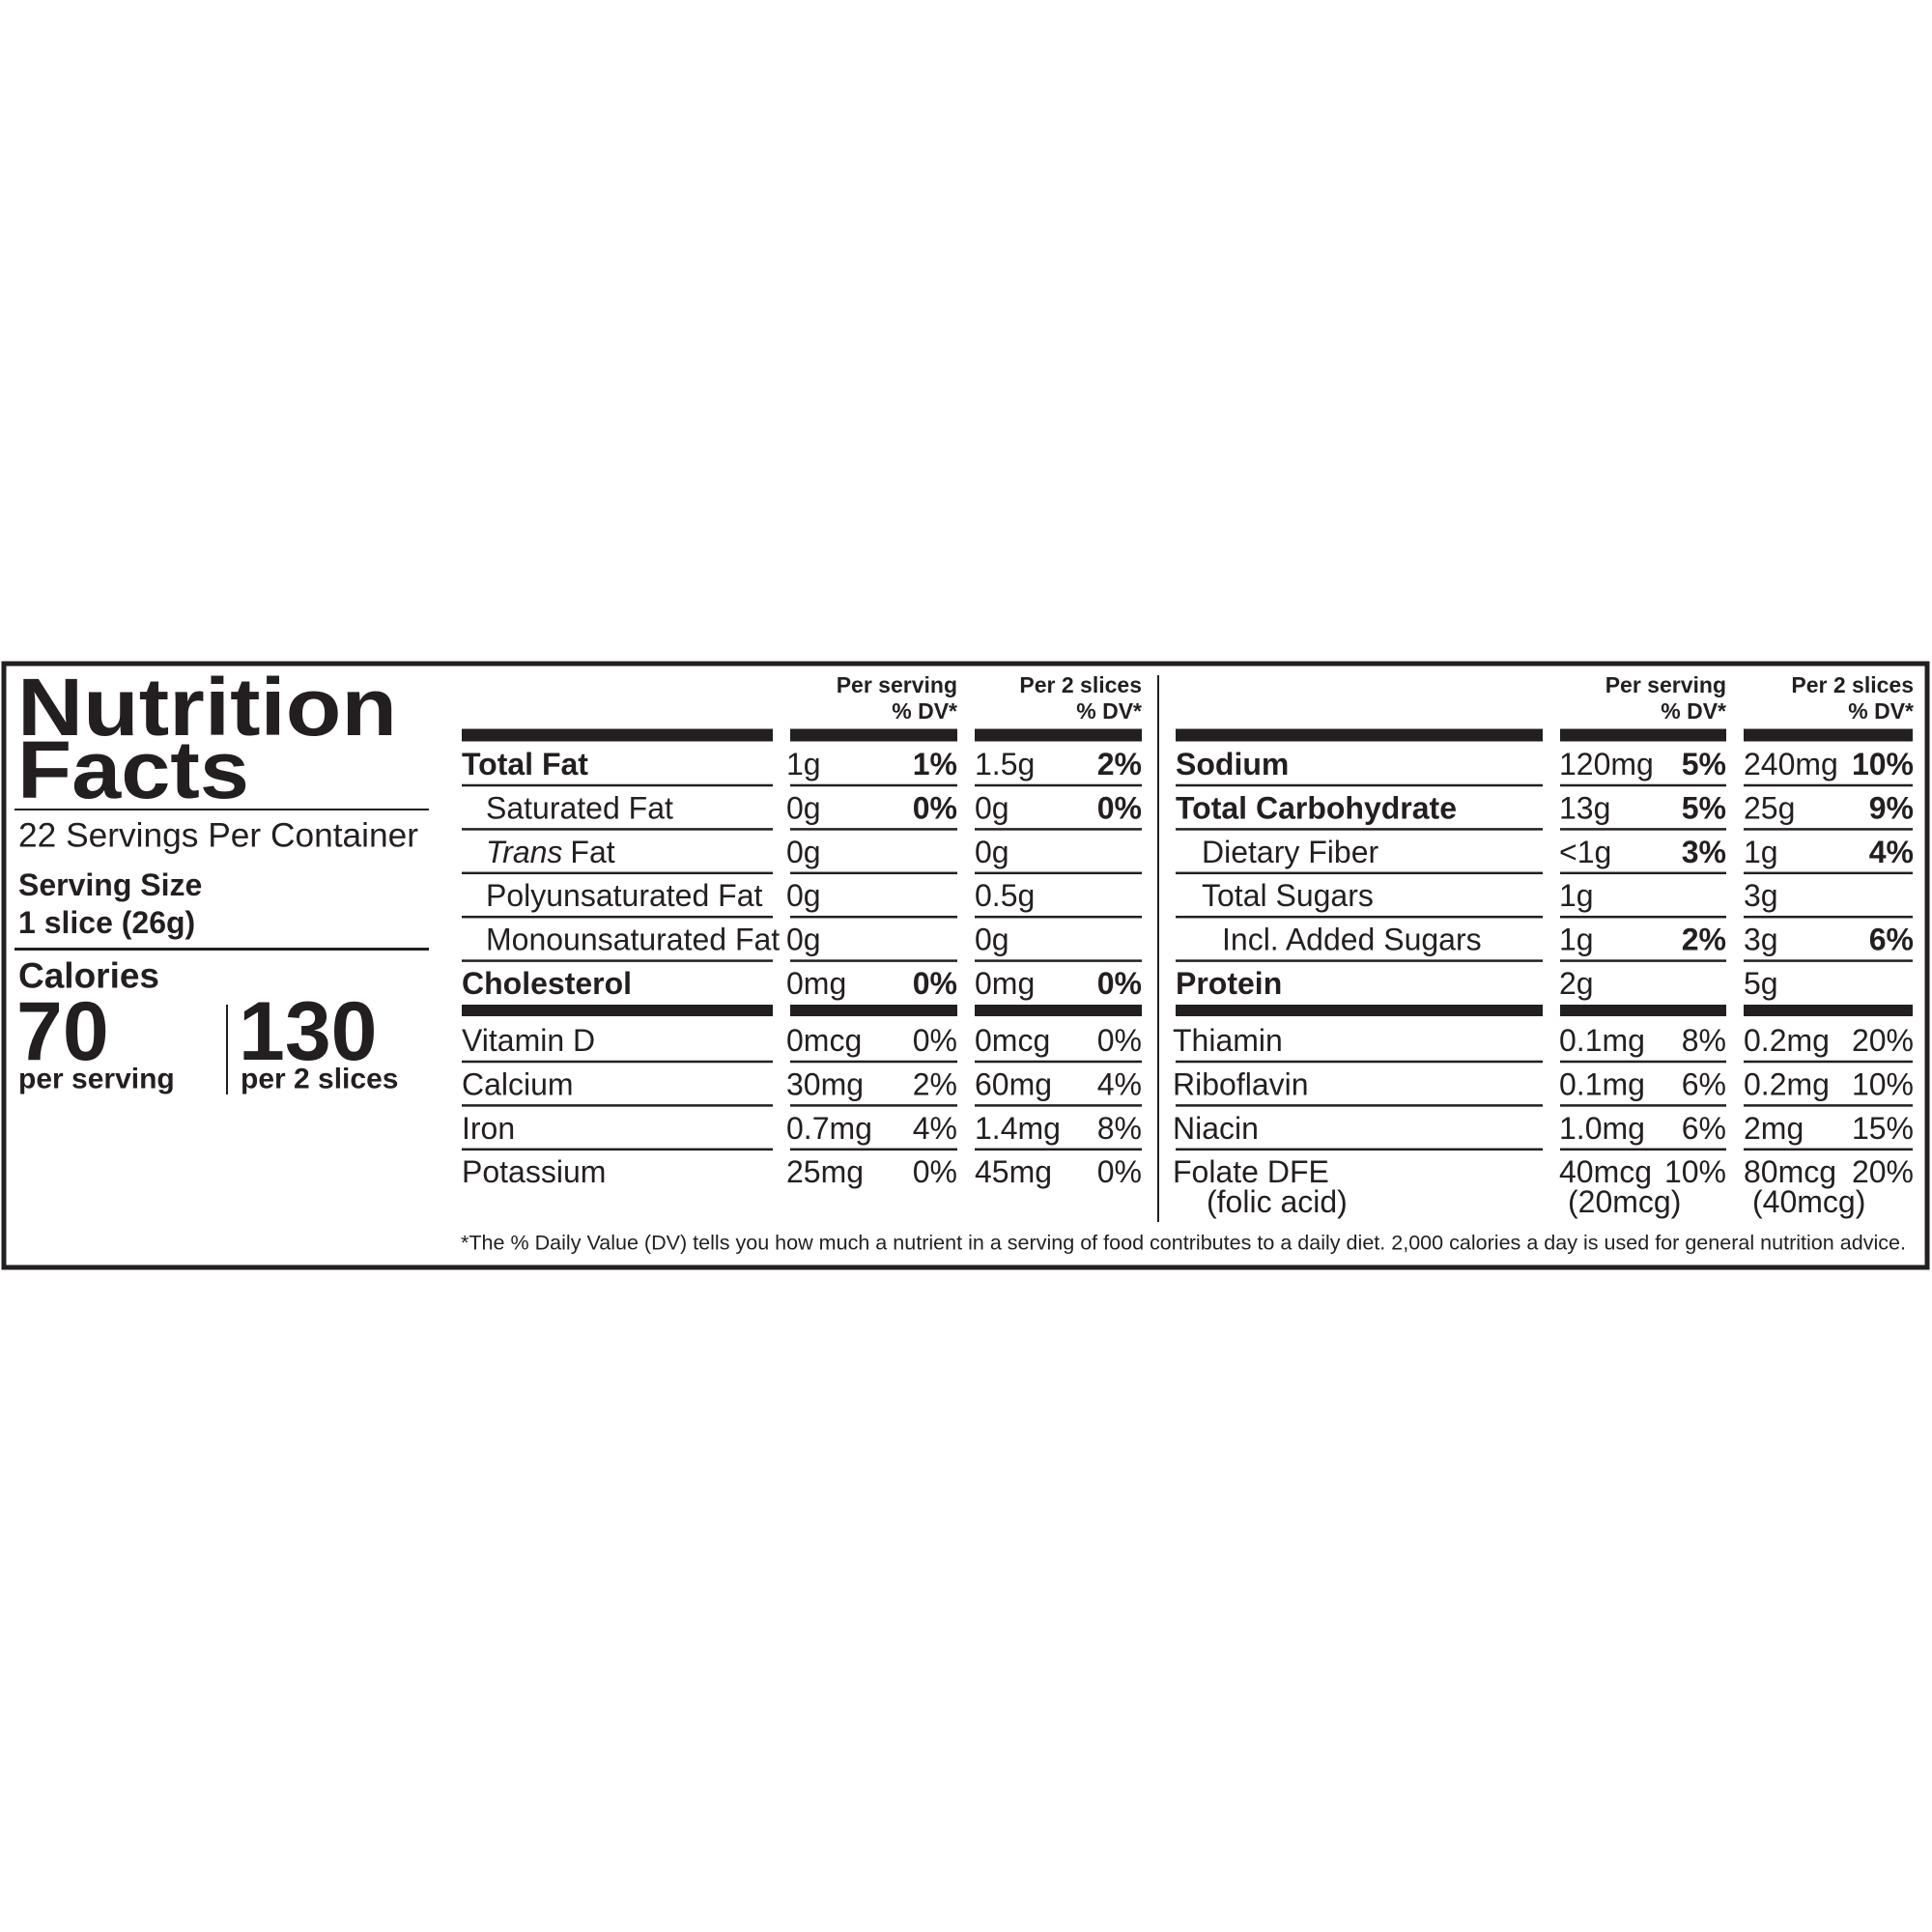 This screenshot has height=1932, width=1932. What do you see at coordinates (1228, 1040) in the screenshot?
I see `nutrient-name: Thiamin` at bounding box center [1228, 1040].